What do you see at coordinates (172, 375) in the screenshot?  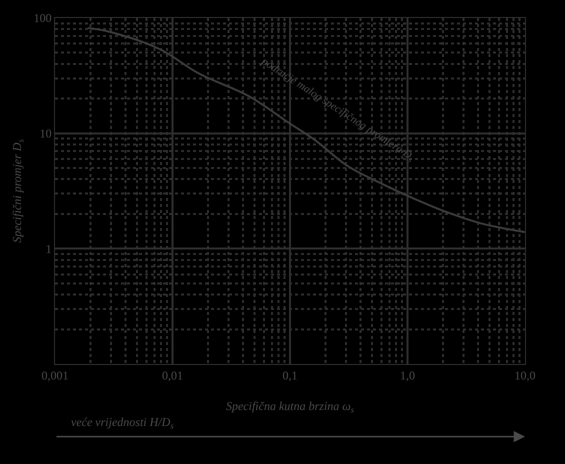 I see `x-tick-label: 0,01` at bounding box center [172, 375].